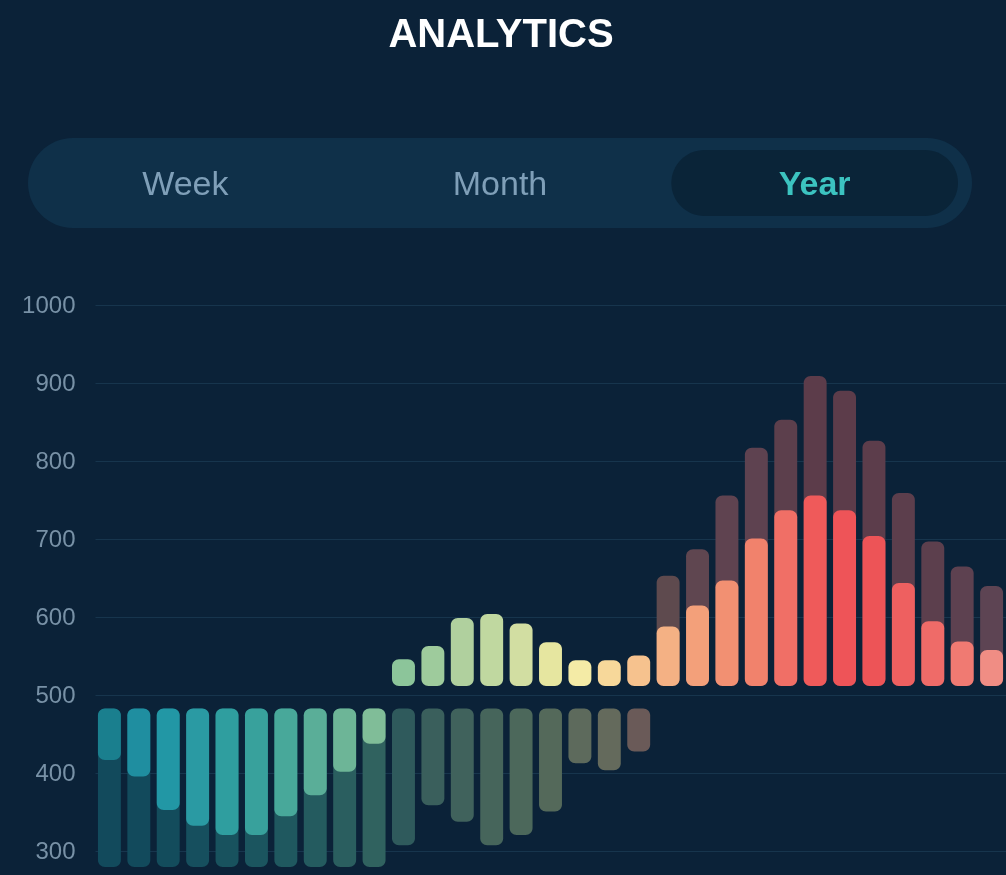 The height and width of the screenshot is (875, 1006). Describe the element at coordinates (814, 183) in the screenshot. I see `text: Year` at that location.